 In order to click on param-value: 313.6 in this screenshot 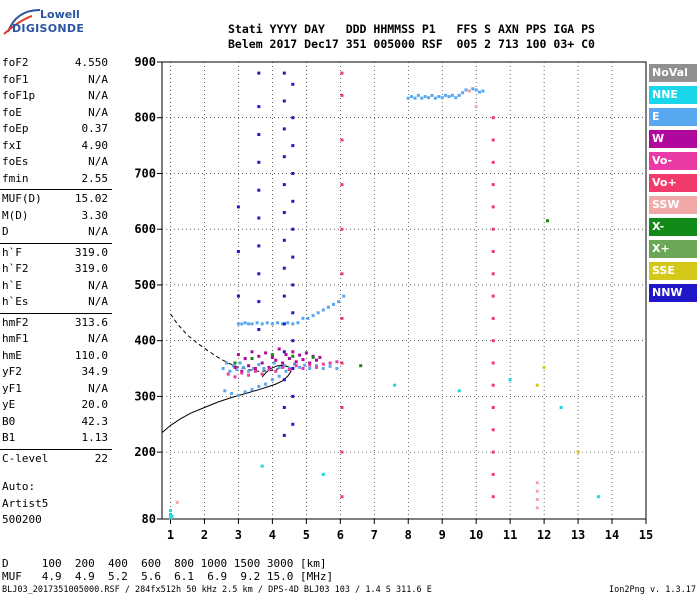, I will do `click(91, 322)`.